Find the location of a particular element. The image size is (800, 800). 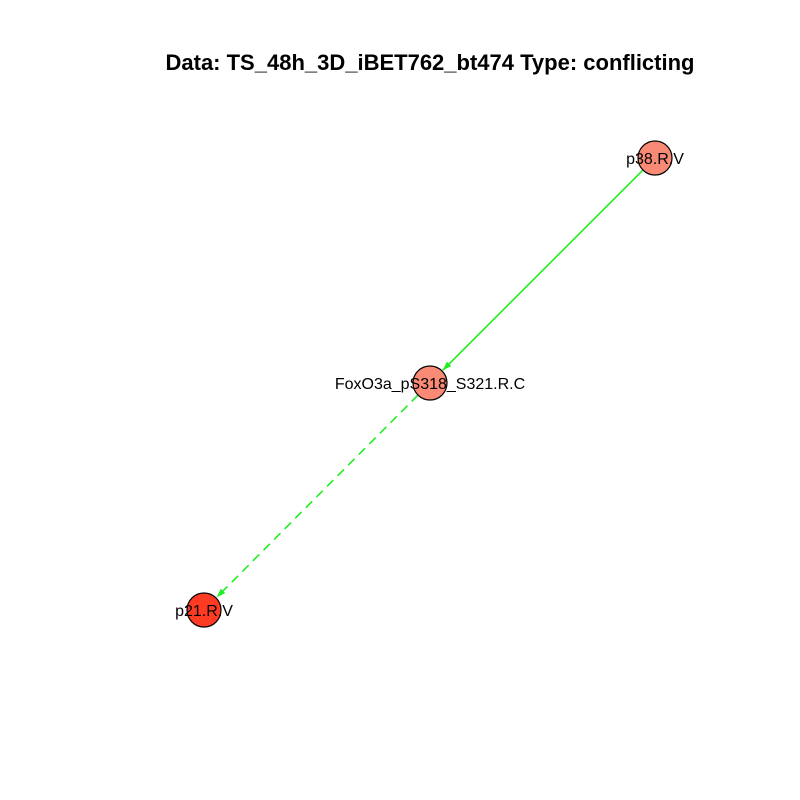

node-circle-foxo3a is located at coordinates (430, 383).